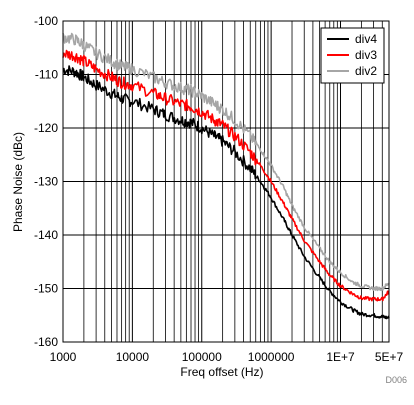 The width and height of the screenshot is (414, 405). What do you see at coordinates (46, 342) in the screenshot?
I see `y-tick-label: -160` at bounding box center [46, 342].